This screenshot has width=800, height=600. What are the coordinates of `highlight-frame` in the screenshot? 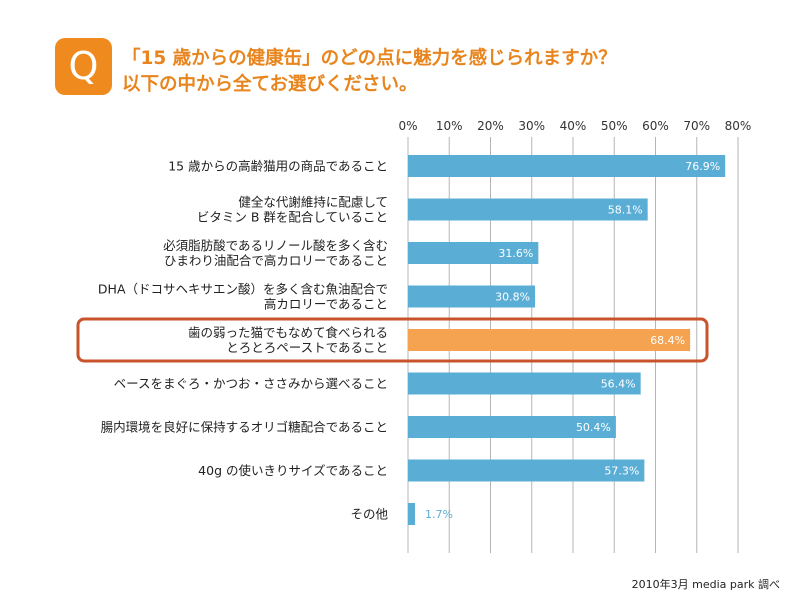 It's located at (392, 340).